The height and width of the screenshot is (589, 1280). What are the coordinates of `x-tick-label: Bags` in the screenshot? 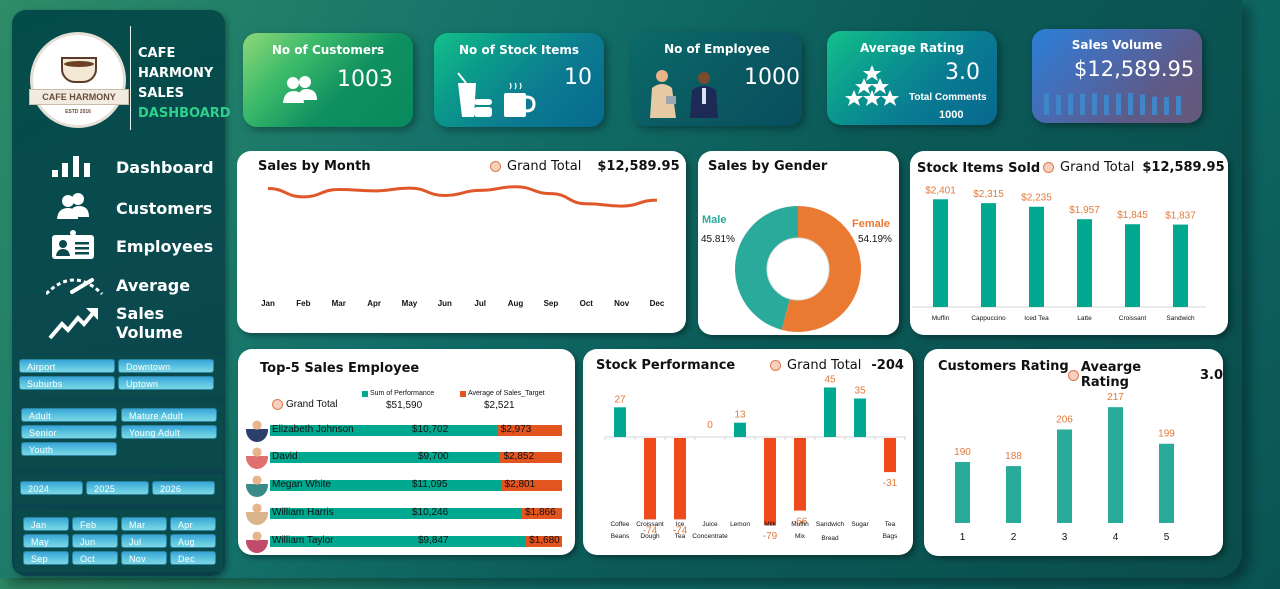 It's located at (891, 536).